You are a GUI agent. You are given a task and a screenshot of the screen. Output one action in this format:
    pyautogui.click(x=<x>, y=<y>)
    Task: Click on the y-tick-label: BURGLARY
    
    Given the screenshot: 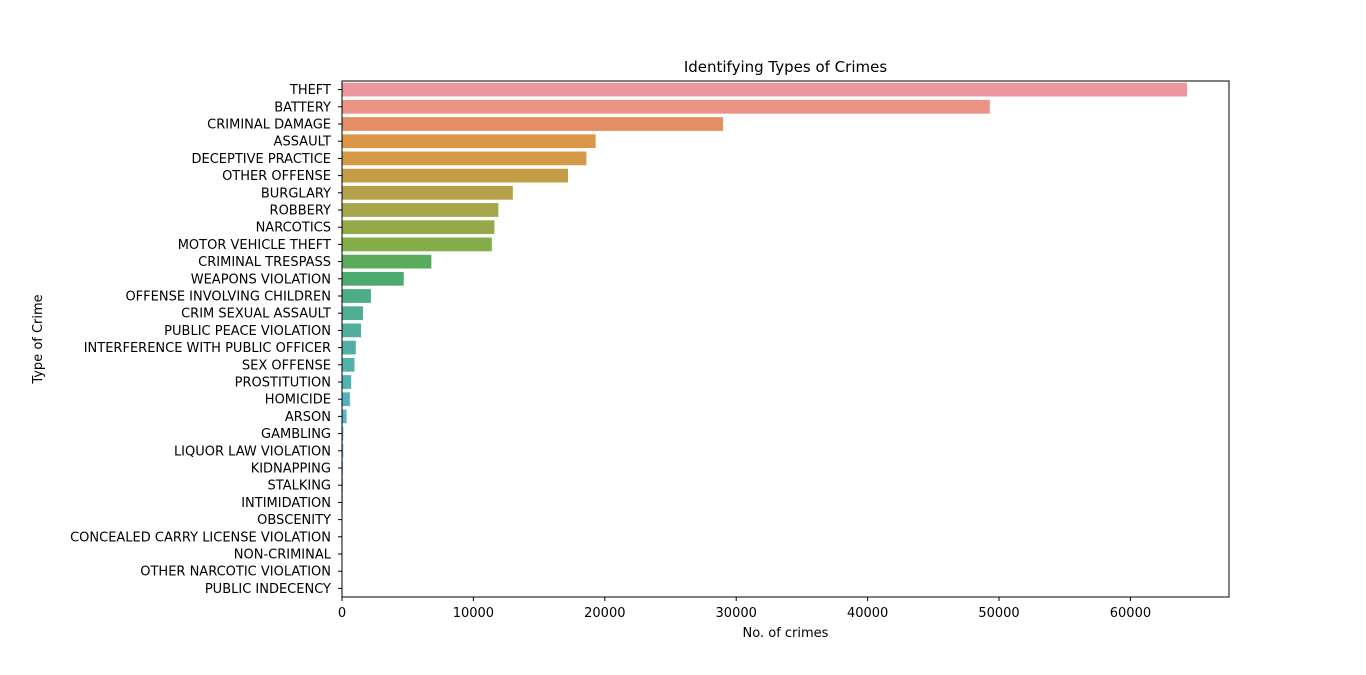 What is the action you would take?
    pyautogui.click(x=296, y=193)
    